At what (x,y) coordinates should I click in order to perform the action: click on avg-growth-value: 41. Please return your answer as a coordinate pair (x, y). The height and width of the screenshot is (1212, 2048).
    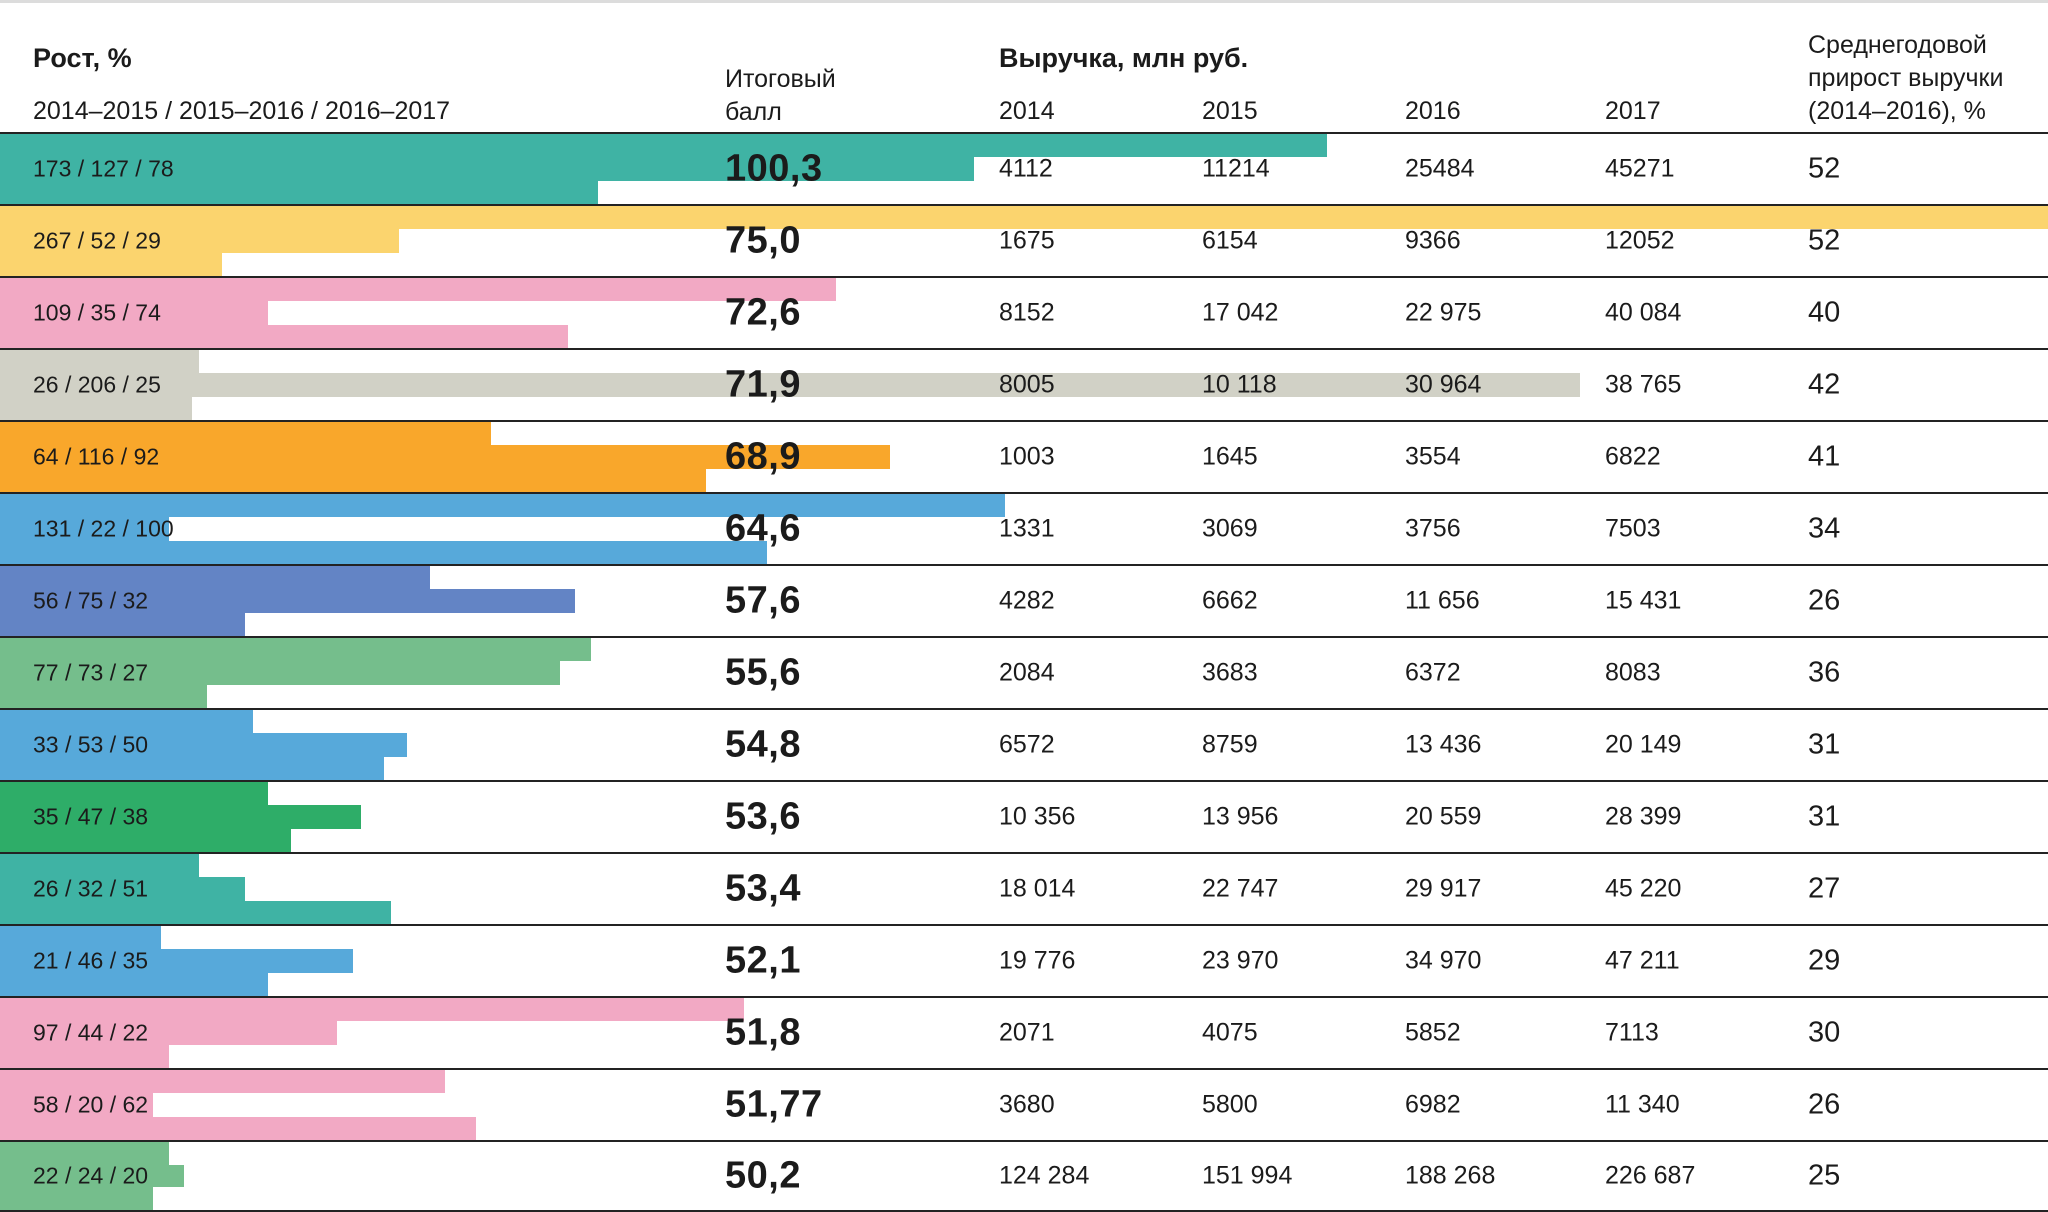
    Looking at the image, I should click on (1824, 456).